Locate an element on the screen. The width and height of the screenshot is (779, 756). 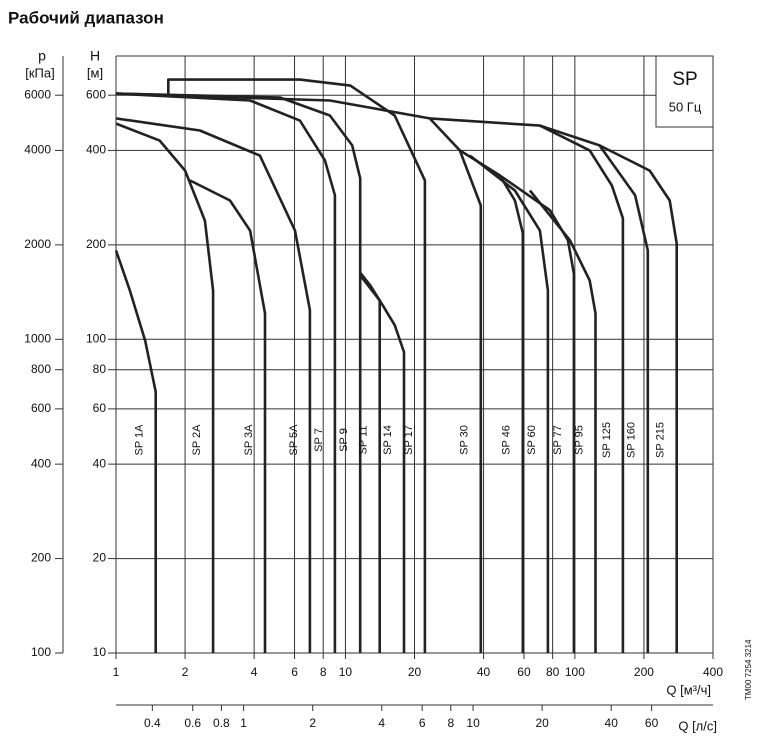
series-label: SP 3A is located at coordinates (249, 440).